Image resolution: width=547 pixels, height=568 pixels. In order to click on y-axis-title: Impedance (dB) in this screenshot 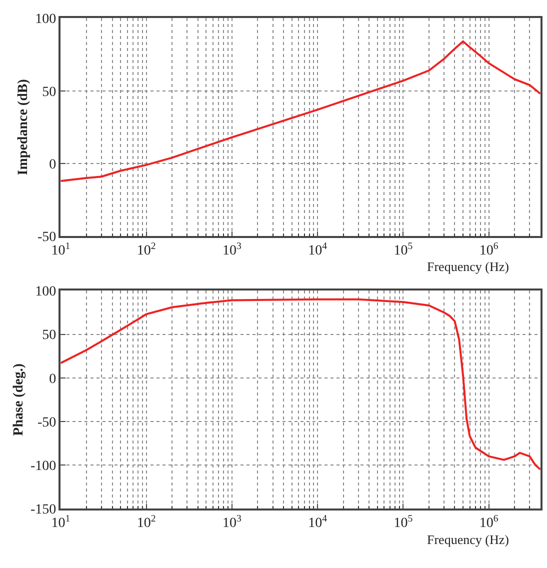, I will do `click(24, 127)`.